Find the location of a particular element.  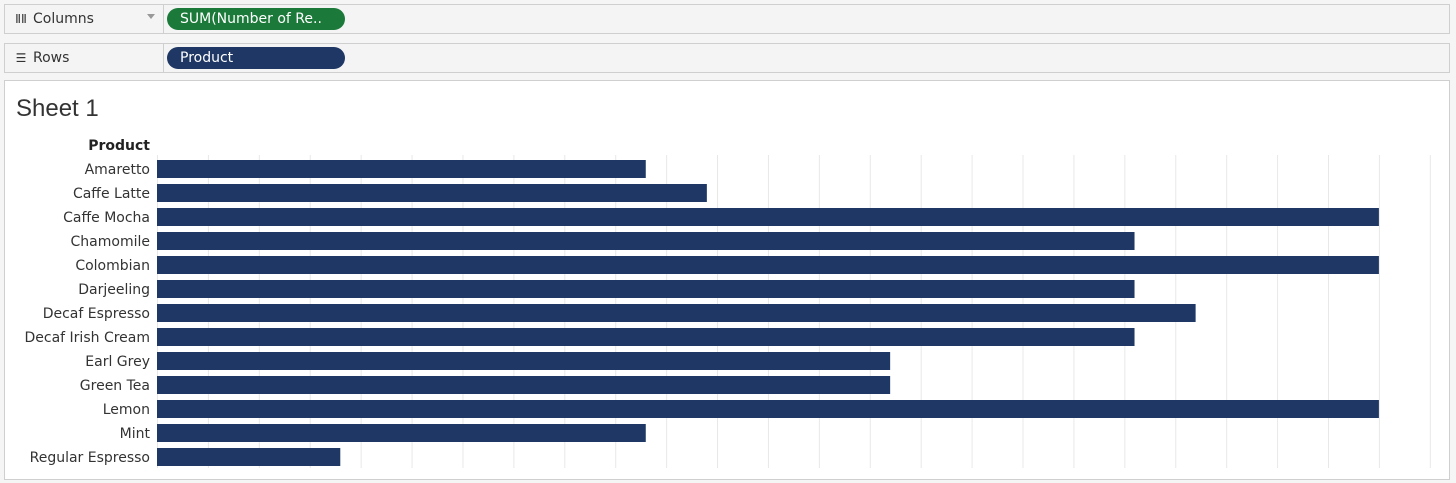

columns-shelf-label: Columns is located at coordinates (63, 19).